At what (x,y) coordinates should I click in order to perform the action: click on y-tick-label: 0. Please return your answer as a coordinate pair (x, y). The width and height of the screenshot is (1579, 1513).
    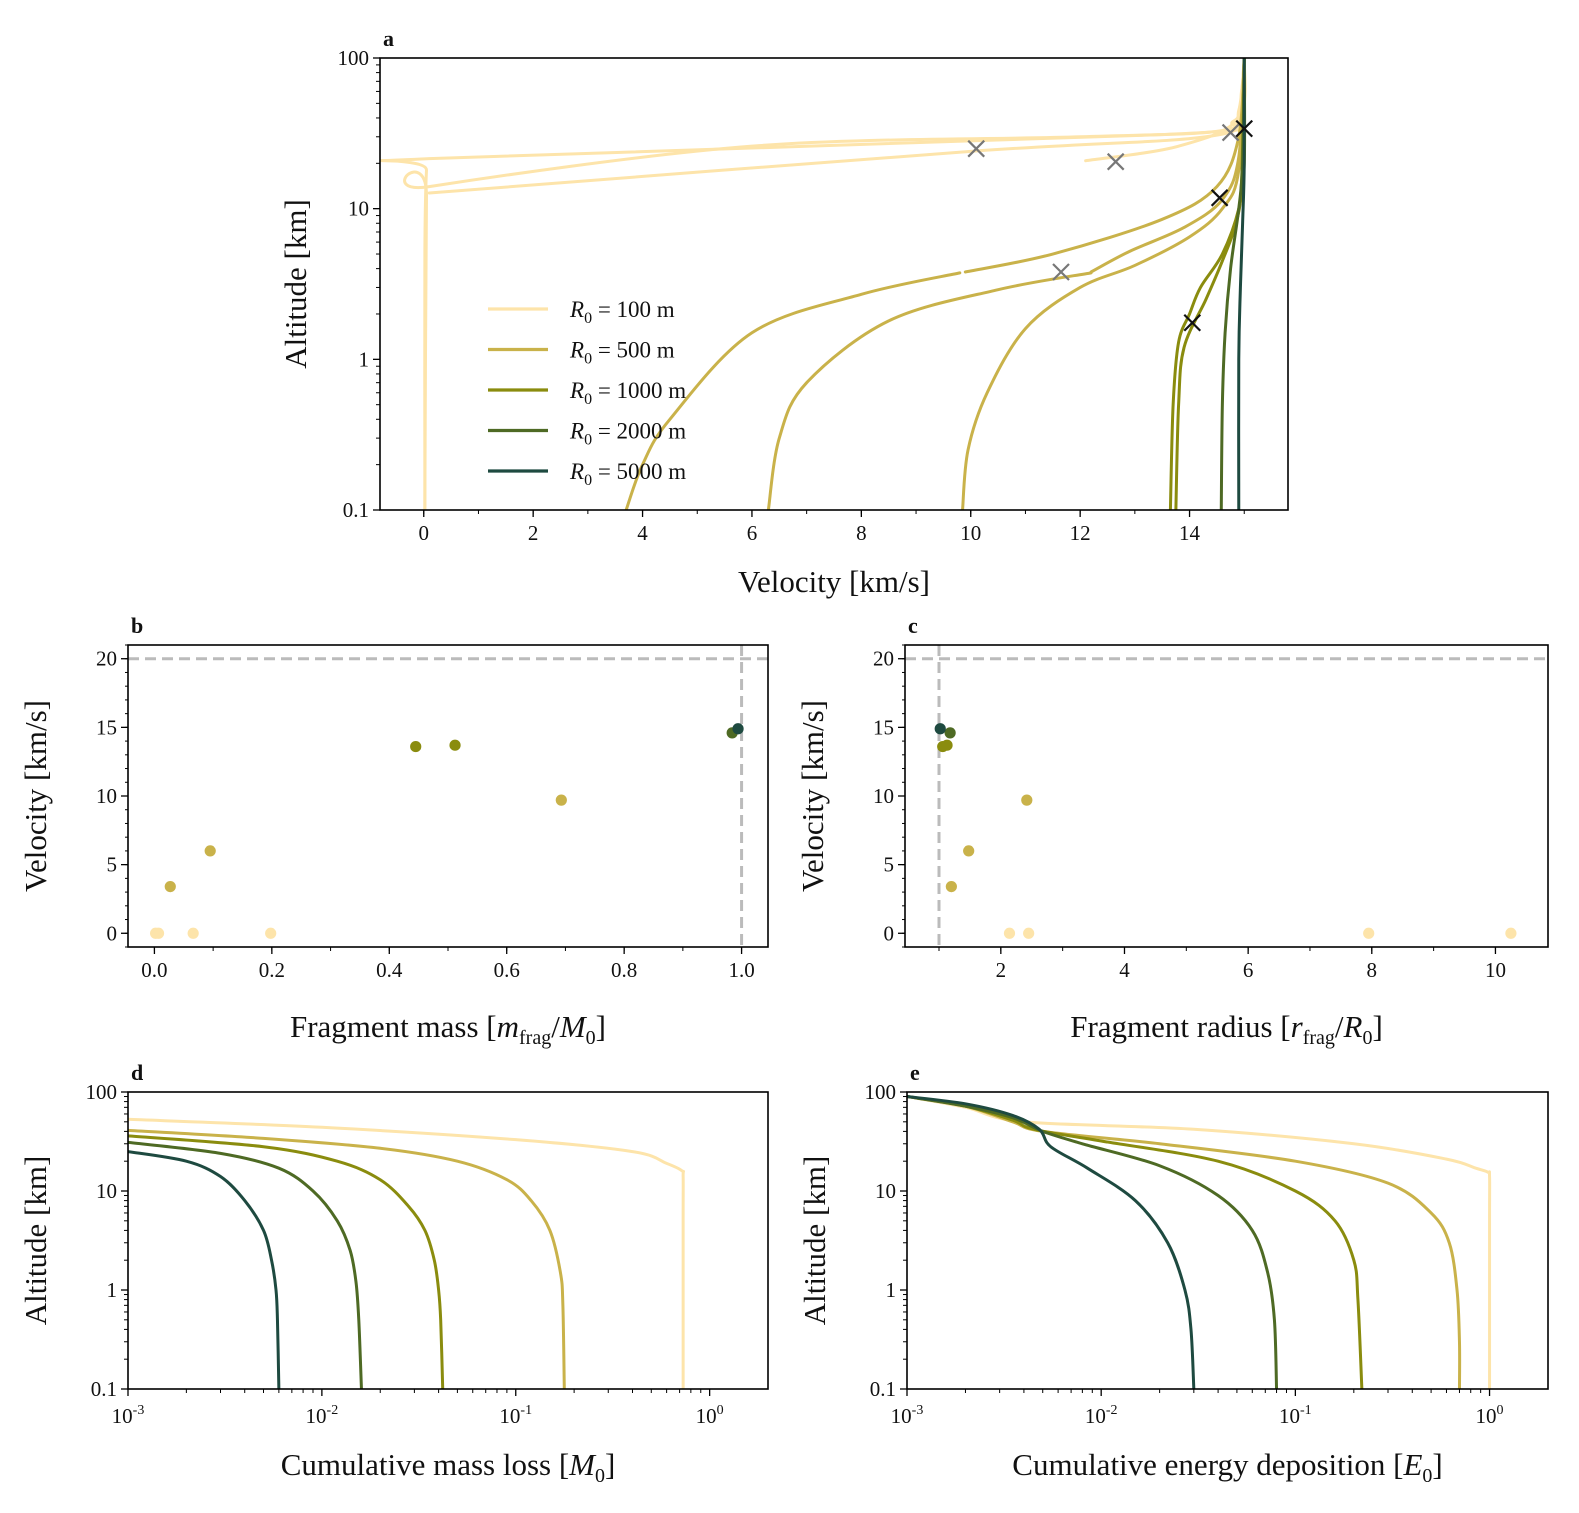
    Looking at the image, I should click on (112, 933).